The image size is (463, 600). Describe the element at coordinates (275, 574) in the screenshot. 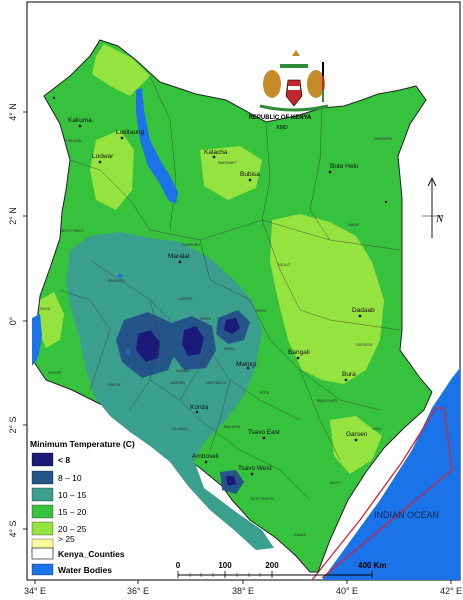

I see `scale-bar` at that location.